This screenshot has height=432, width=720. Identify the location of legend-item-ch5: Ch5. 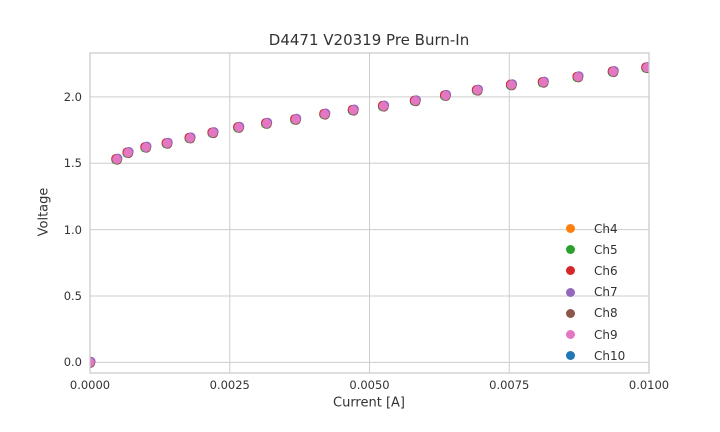
(595, 249).